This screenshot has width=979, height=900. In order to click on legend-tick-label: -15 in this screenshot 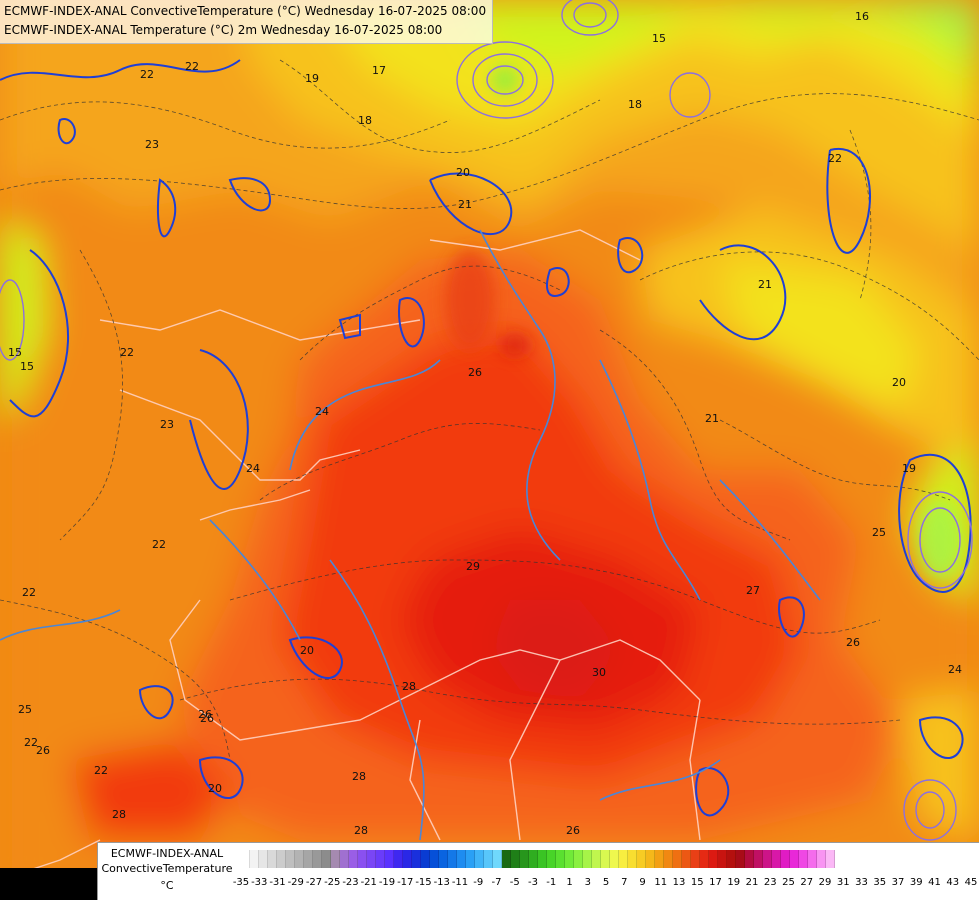, I will do `click(423, 882)`.